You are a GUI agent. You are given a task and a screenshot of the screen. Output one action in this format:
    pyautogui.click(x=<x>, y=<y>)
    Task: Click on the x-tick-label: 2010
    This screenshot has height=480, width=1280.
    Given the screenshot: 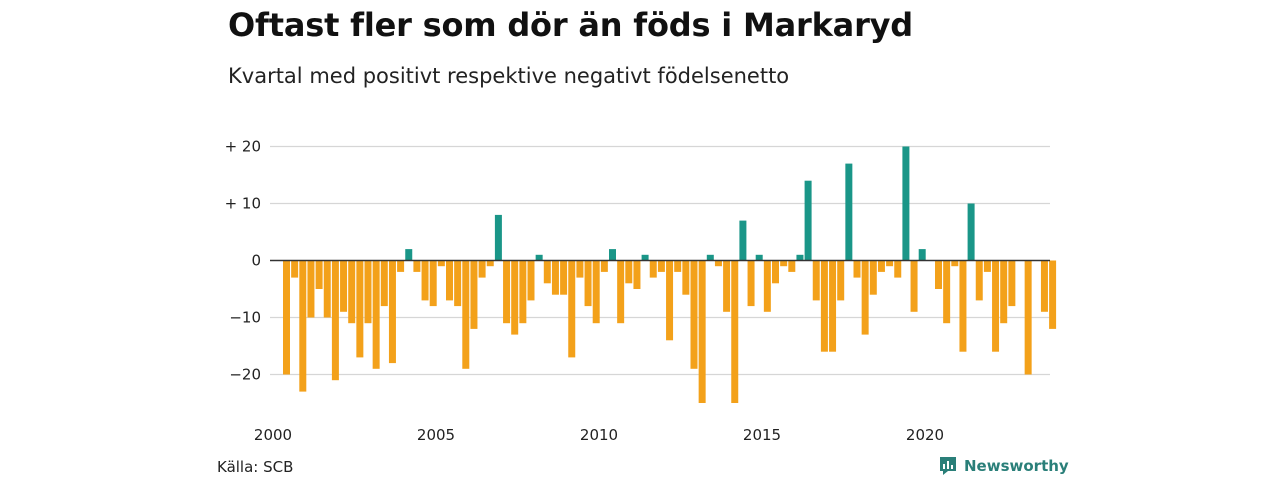 What is the action you would take?
    pyautogui.click(x=599, y=435)
    